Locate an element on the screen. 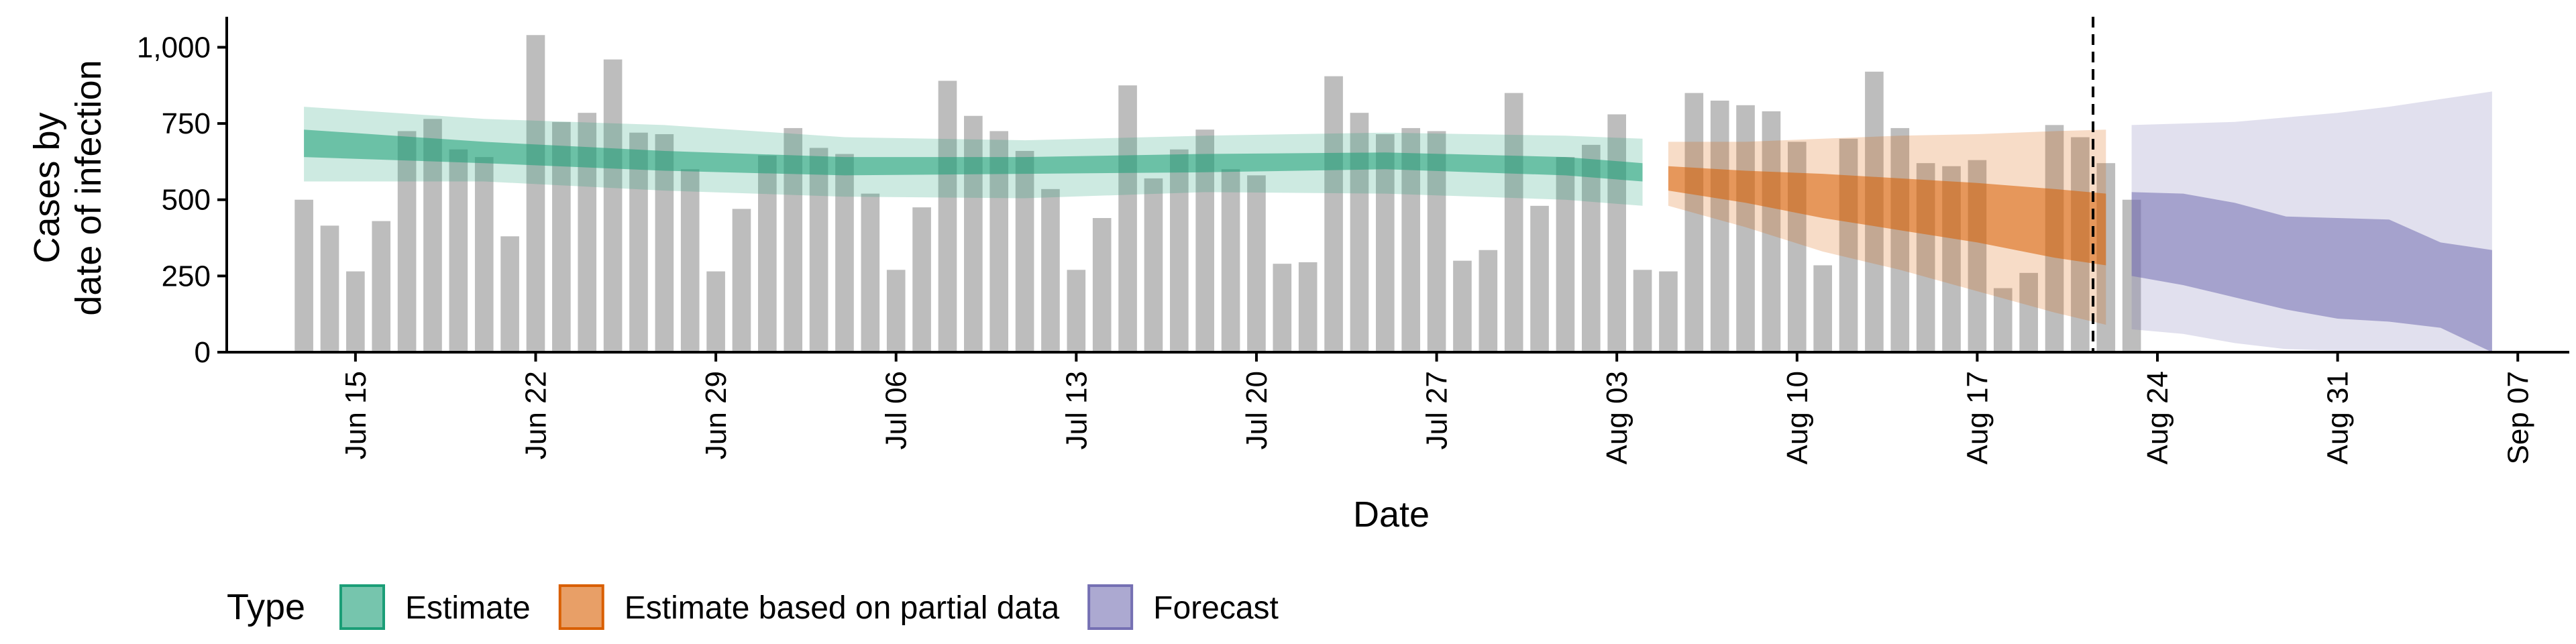  legend-title: Type is located at coordinates (266, 607).